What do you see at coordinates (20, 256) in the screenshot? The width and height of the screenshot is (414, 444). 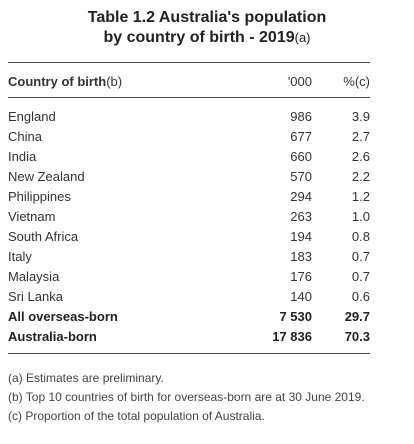 I see `row-country: Italy` at bounding box center [20, 256].